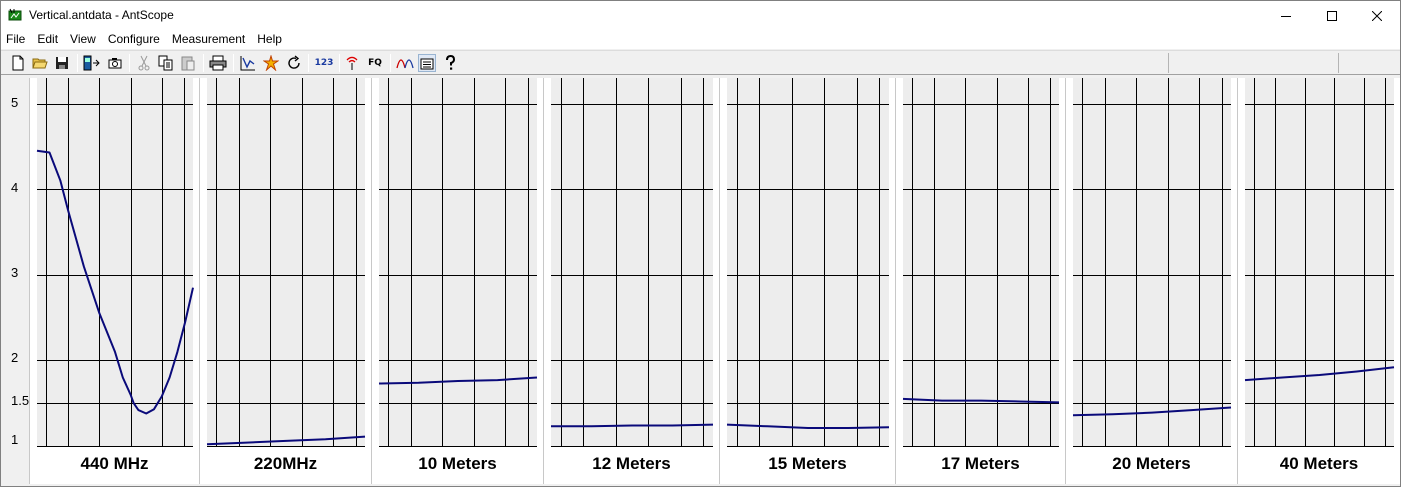  What do you see at coordinates (15, 14) in the screenshot?
I see `antscope-app-icon` at bounding box center [15, 14].